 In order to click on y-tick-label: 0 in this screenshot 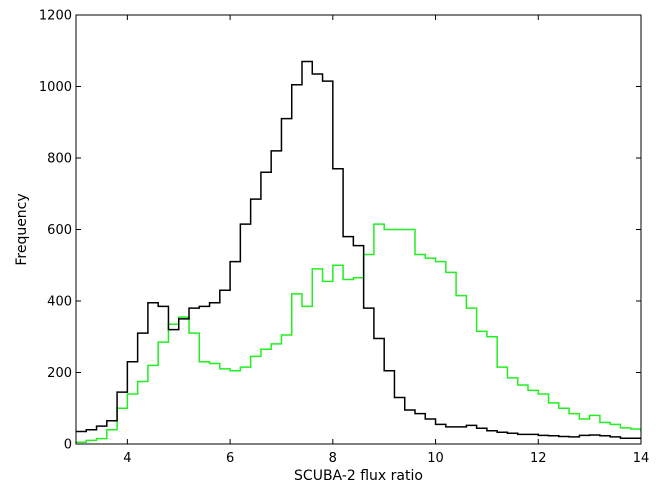, I will do `click(68, 445)`.